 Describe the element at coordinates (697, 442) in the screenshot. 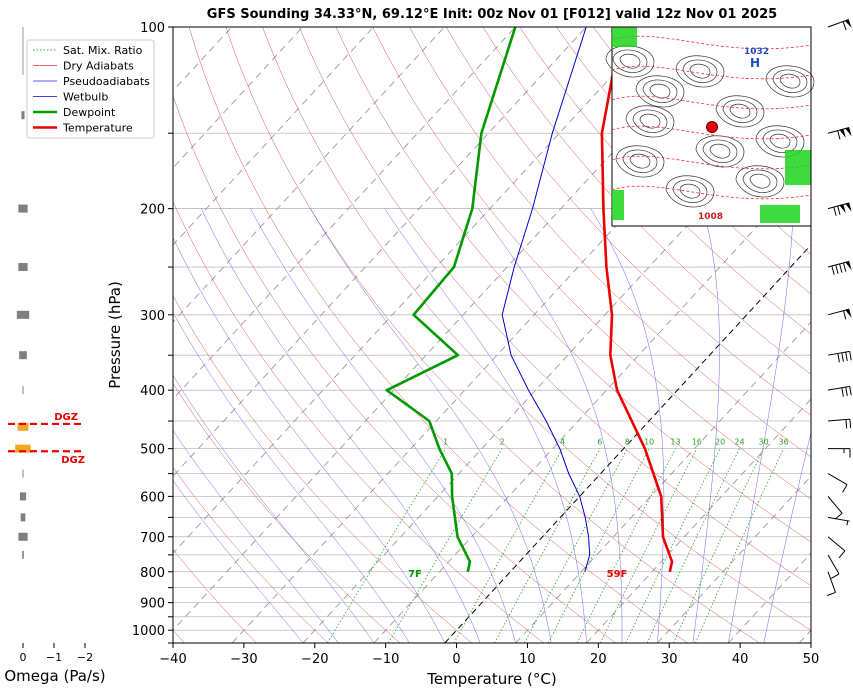

I see `mixing-ratio-label: 16` at that location.